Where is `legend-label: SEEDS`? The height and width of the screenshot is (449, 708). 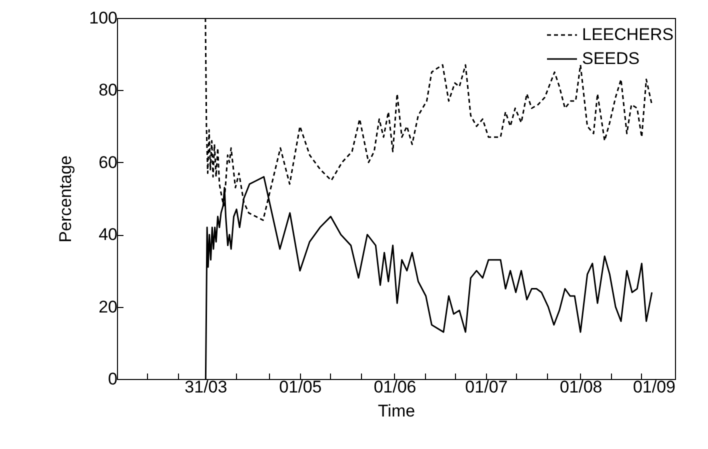 legend-label: SEEDS is located at coordinates (611, 58).